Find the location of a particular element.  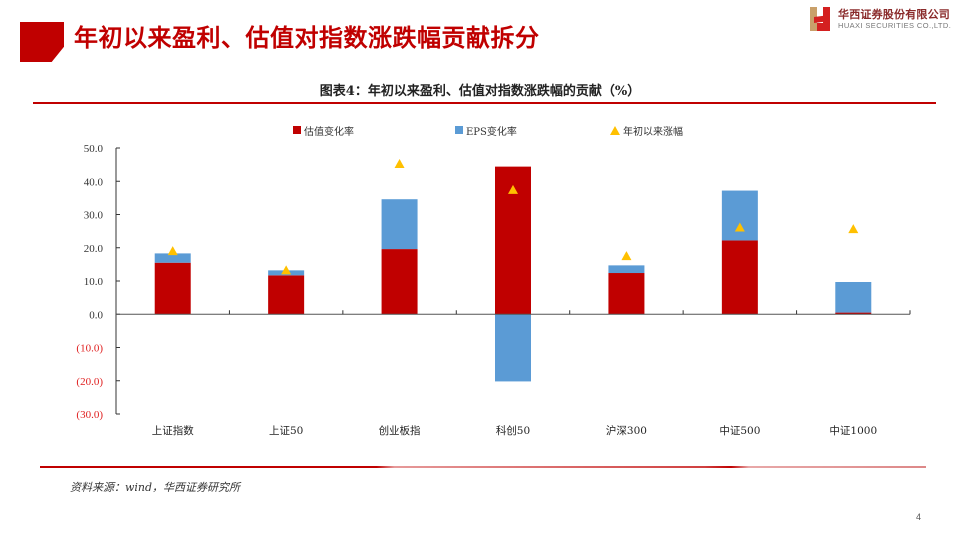

x-category-label: 上证指数 is located at coordinates (173, 430).